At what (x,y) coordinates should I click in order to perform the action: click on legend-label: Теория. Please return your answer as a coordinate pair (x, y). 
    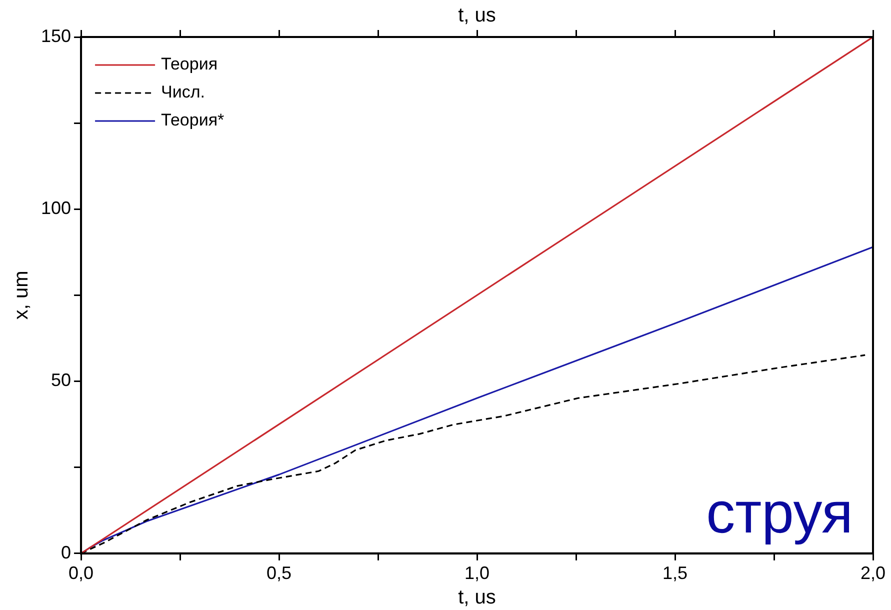
    Looking at the image, I should click on (189, 64).